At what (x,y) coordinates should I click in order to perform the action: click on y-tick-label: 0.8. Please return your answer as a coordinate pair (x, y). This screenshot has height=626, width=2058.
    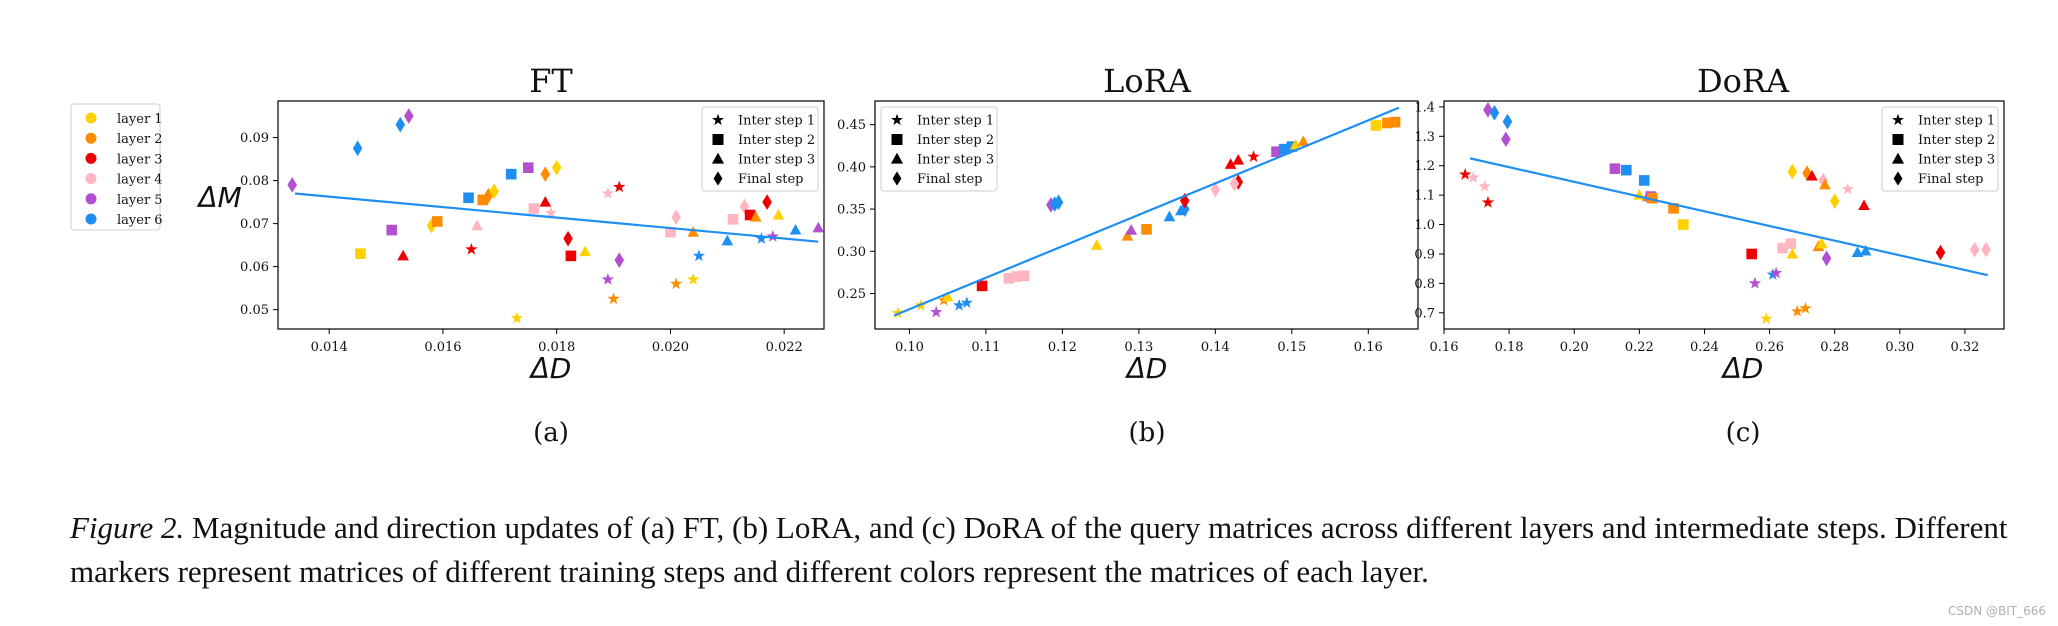
    Looking at the image, I should click on (1424, 284).